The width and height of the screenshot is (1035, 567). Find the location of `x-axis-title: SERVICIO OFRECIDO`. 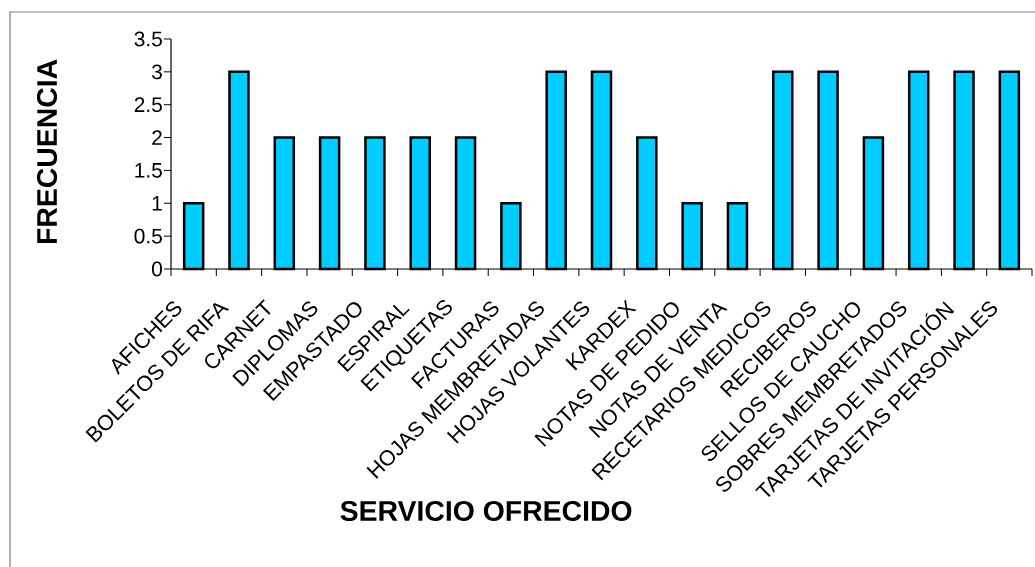

x-axis-title: SERVICIO OFRECIDO is located at coordinates (486, 510).